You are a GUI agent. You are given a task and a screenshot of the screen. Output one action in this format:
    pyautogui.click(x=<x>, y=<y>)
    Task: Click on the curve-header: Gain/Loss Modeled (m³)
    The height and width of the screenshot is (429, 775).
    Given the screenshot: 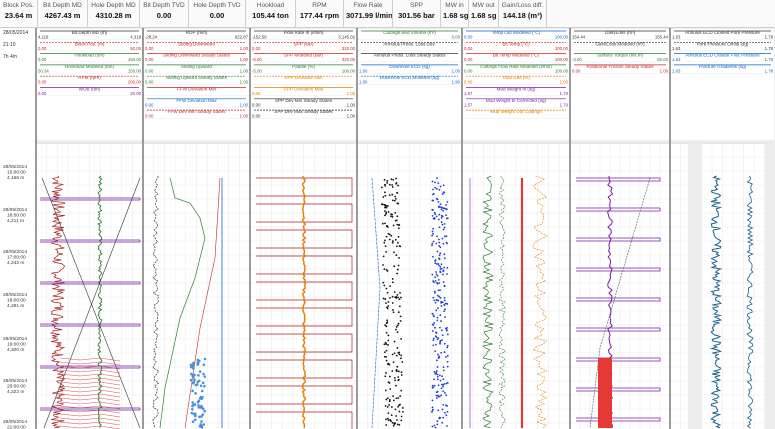 What is the action you would take?
    pyautogui.click(x=620, y=46)
    